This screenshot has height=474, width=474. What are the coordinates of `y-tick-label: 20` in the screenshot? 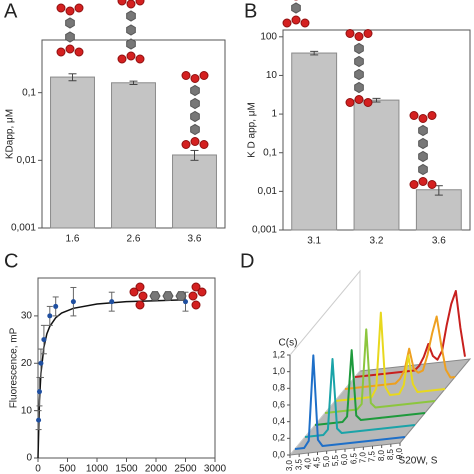 It's located at (27, 363).